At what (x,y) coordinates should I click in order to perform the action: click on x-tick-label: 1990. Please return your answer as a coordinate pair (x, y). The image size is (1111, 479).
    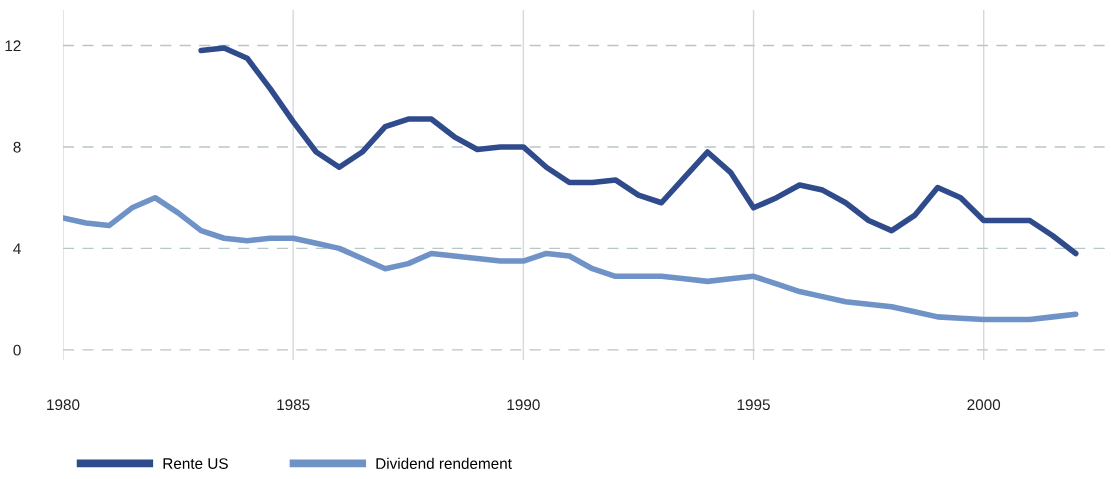
    Looking at the image, I should click on (523, 405).